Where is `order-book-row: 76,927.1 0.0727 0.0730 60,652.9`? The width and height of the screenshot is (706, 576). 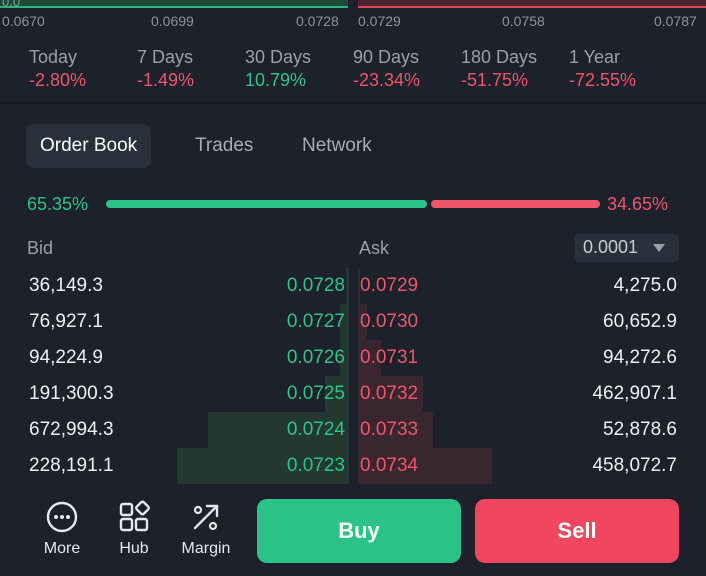
order-book-row: 76,927.1 0.0727 0.0730 60,652.9 is located at coordinates (353, 322).